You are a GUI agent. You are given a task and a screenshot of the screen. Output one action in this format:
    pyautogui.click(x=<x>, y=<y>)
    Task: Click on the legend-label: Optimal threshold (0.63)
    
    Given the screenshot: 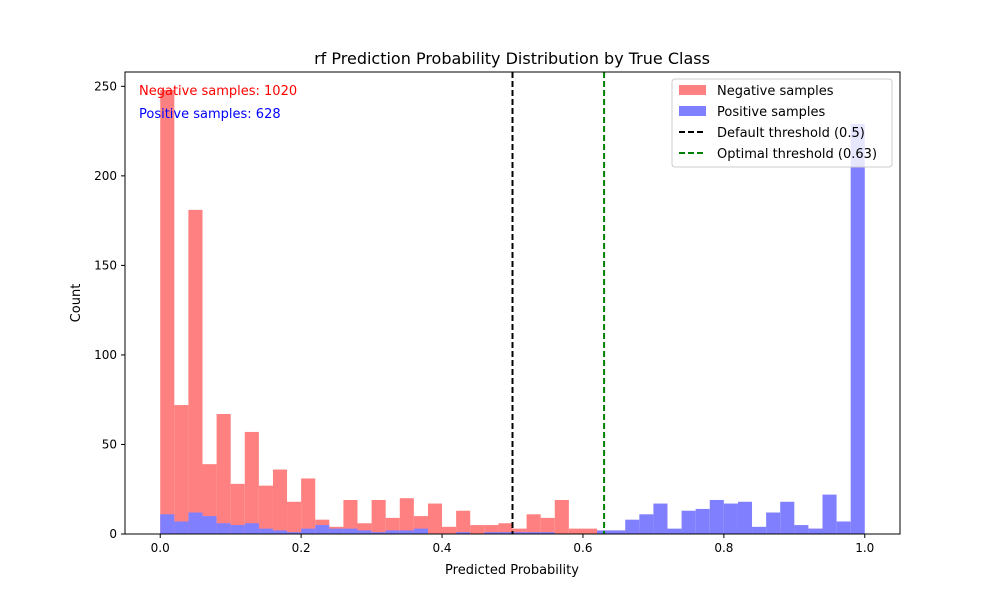 What is the action you would take?
    pyautogui.click(x=797, y=154)
    